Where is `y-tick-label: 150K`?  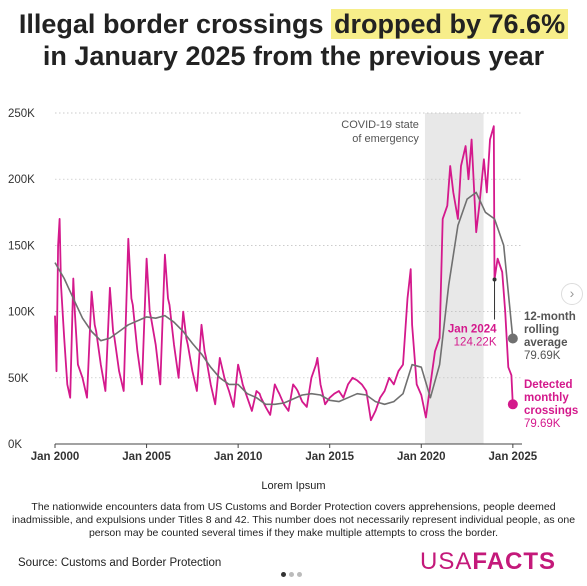 y-tick-label: 150K is located at coordinates (21, 246).